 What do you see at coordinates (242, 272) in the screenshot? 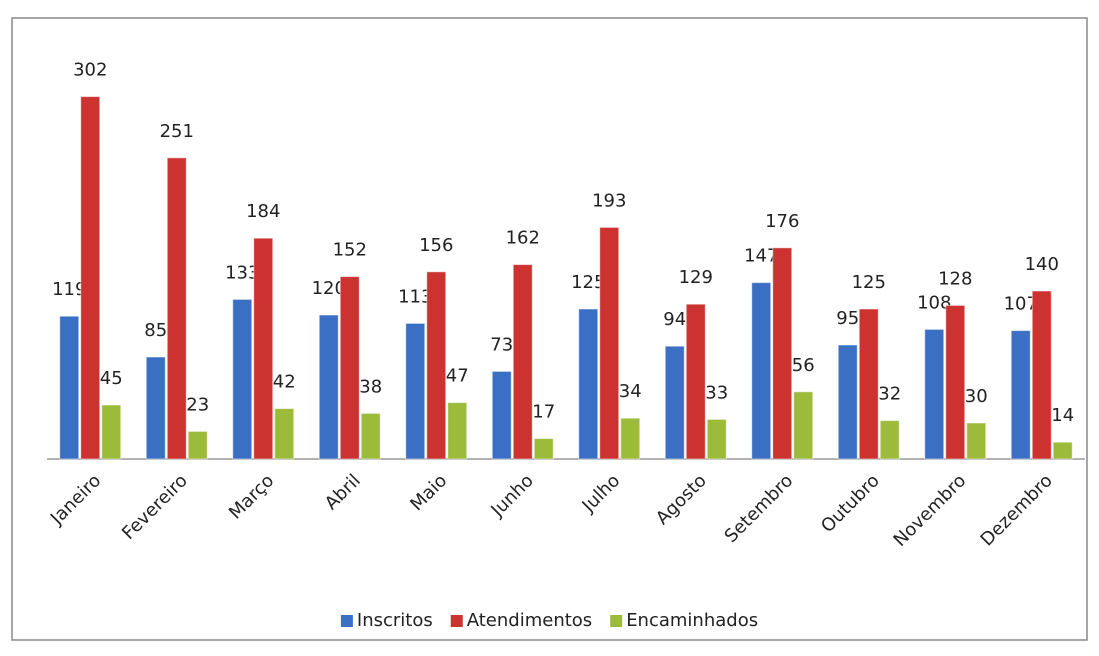
I see `data-label: 133` at bounding box center [242, 272].